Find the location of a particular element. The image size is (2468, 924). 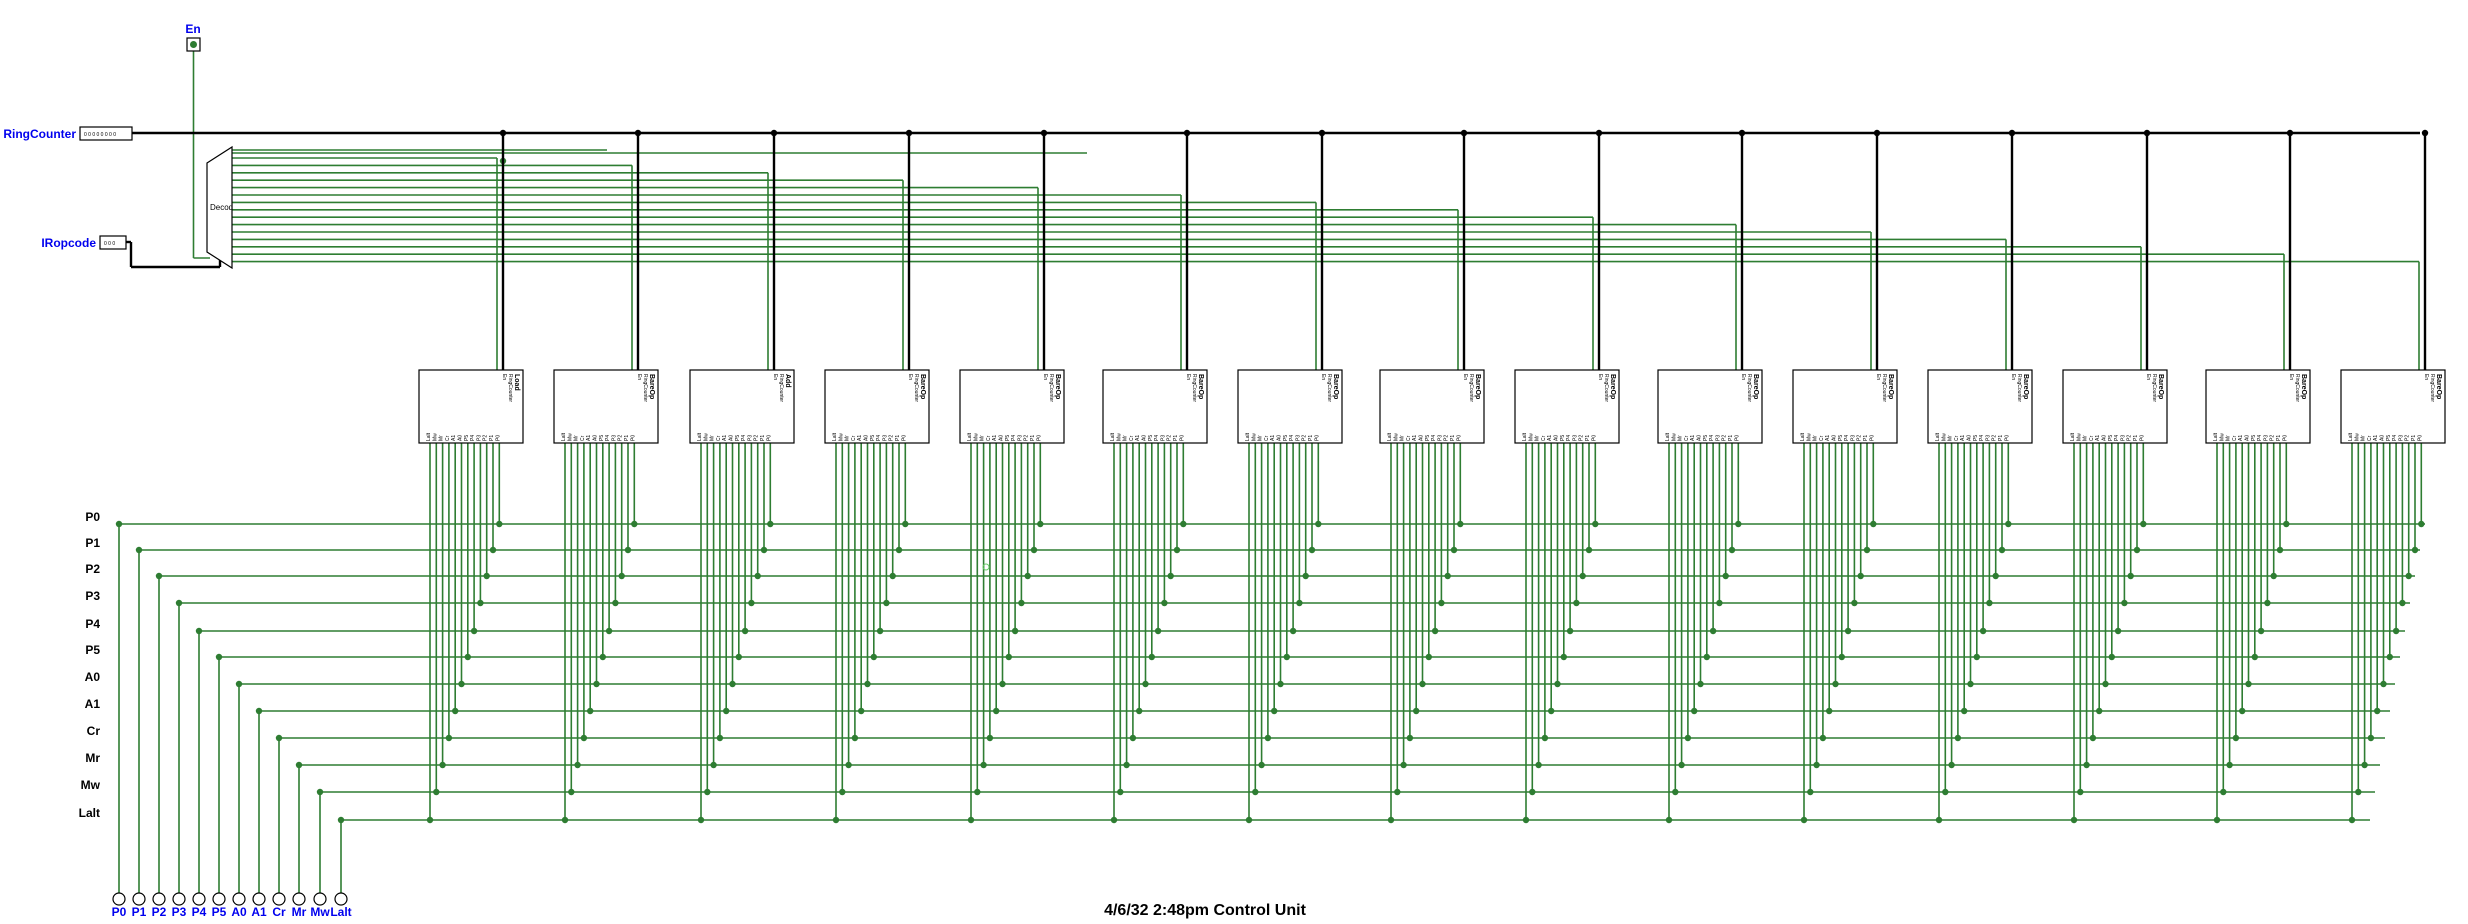

ir-opcode-input-pin: 0 0 0 IRopcode is located at coordinates (84, 242).